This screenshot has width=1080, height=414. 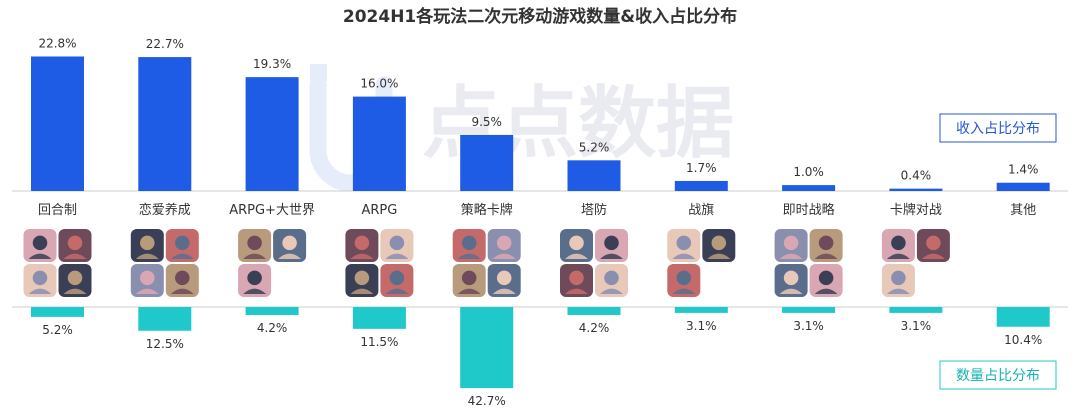 I want to click on legend-count-label: 数量占比分布, so click(x=998, y=376).